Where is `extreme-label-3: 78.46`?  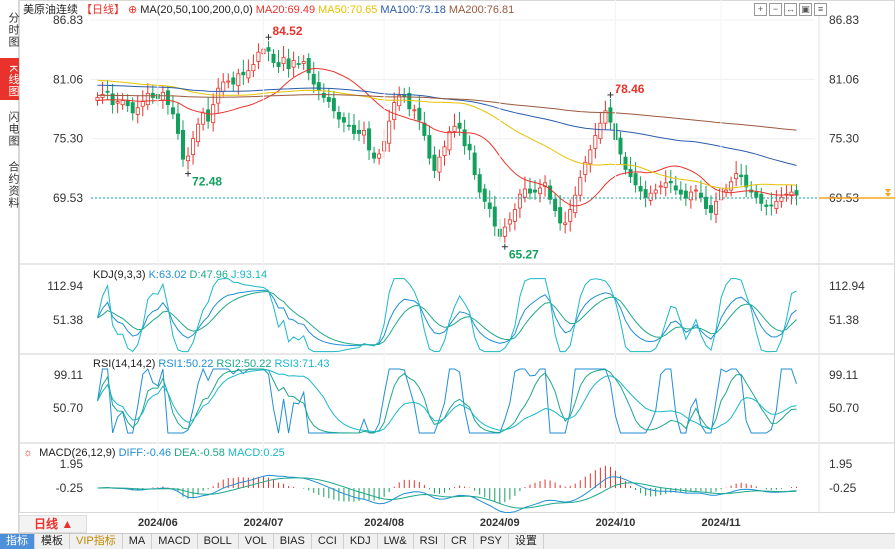 extreme-label-3: 78.46 is located at coordinates (629, 89).